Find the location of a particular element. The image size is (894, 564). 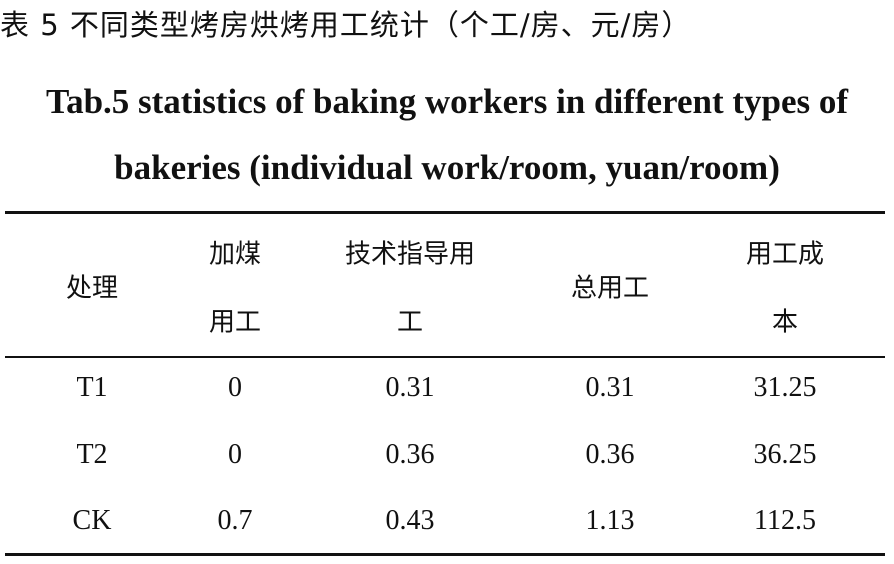

cell: 1.13 is located at coordinates (610, 520).